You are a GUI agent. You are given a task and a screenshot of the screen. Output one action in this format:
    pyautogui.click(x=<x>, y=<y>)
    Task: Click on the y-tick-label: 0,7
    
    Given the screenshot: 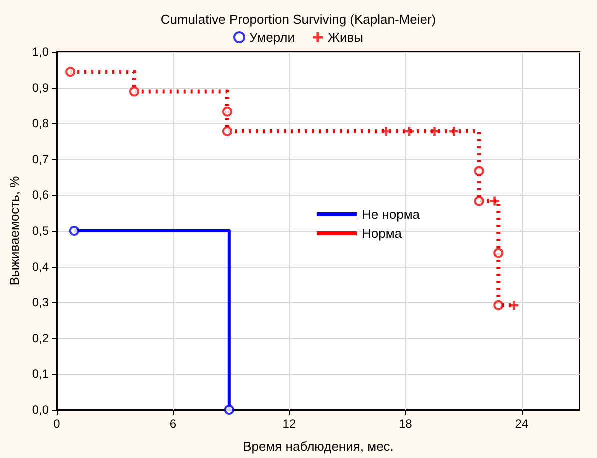 What is the action you would take?
    pyautogui.click(x=41, y=159)
    